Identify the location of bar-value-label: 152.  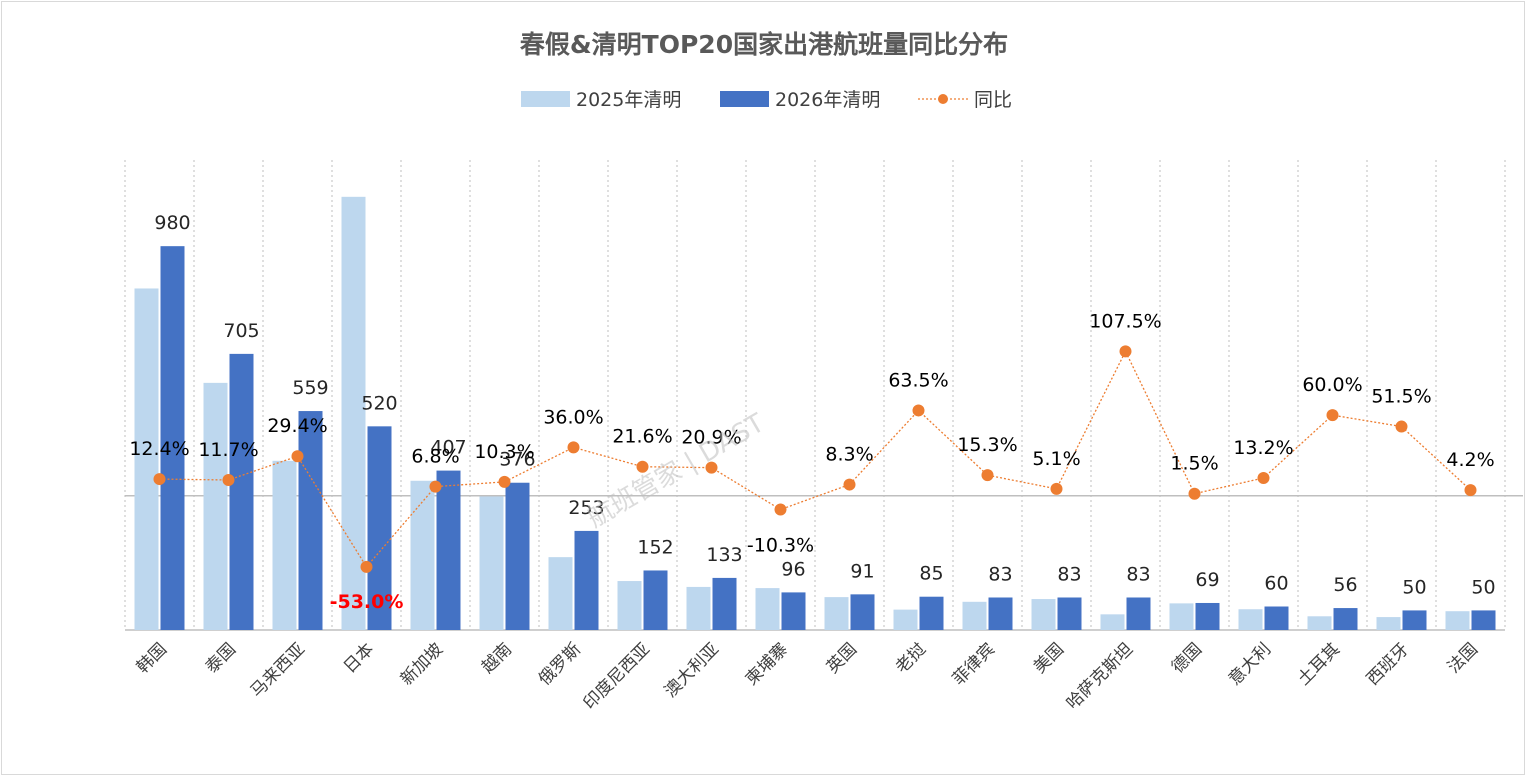
(655, 547).